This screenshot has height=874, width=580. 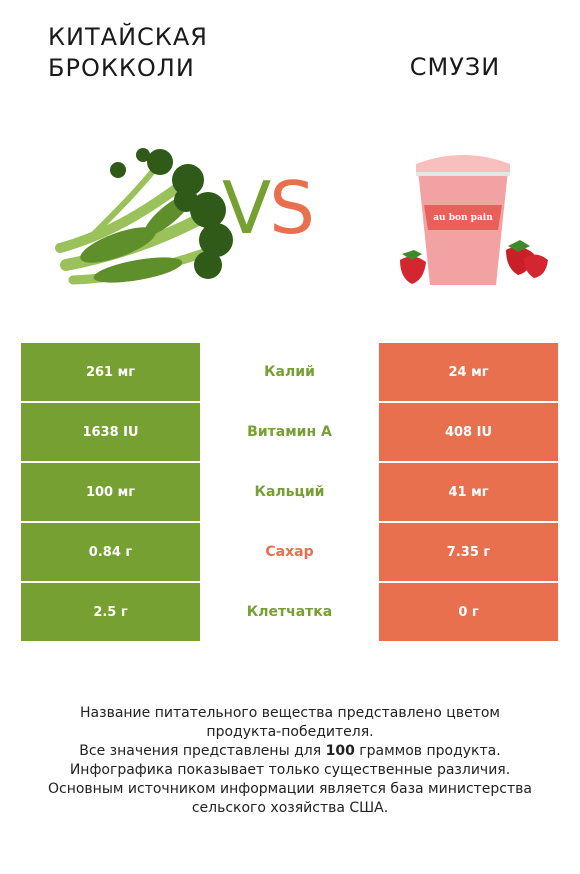 I want to click on right-value: 408 IU, so click(x=468, y=432).